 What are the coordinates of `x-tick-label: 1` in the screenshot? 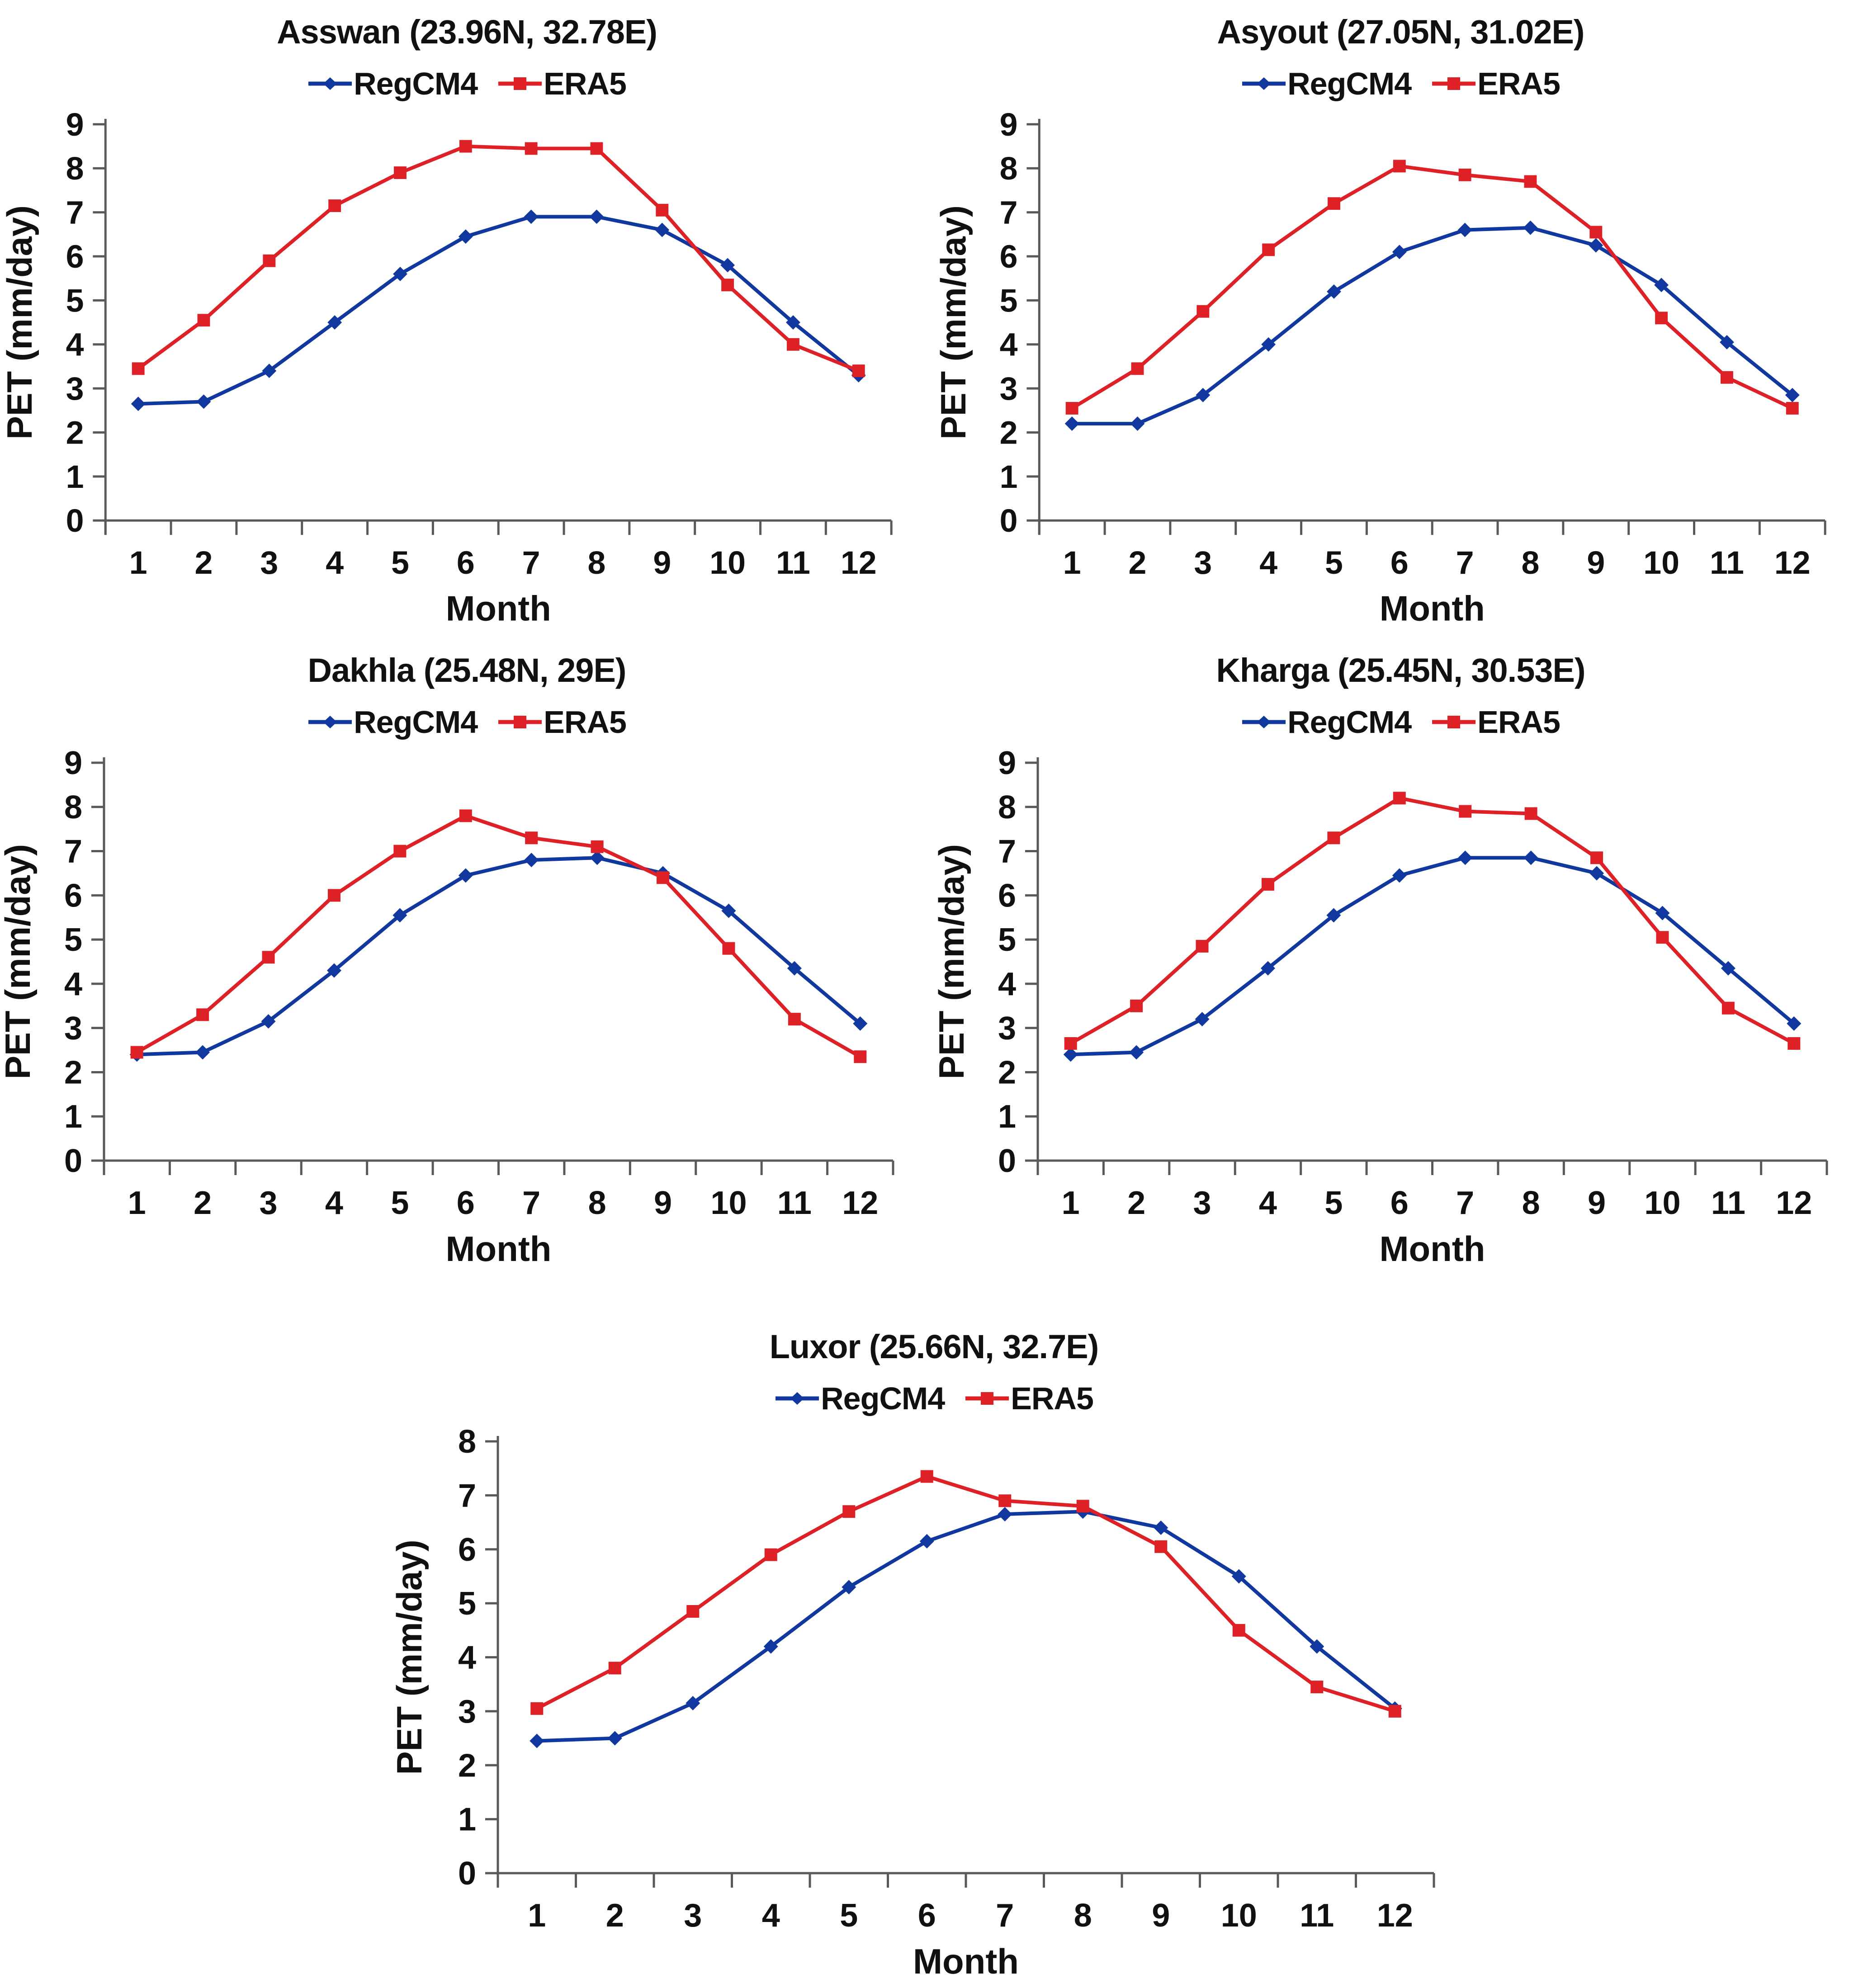 It's located at (1072, 563).